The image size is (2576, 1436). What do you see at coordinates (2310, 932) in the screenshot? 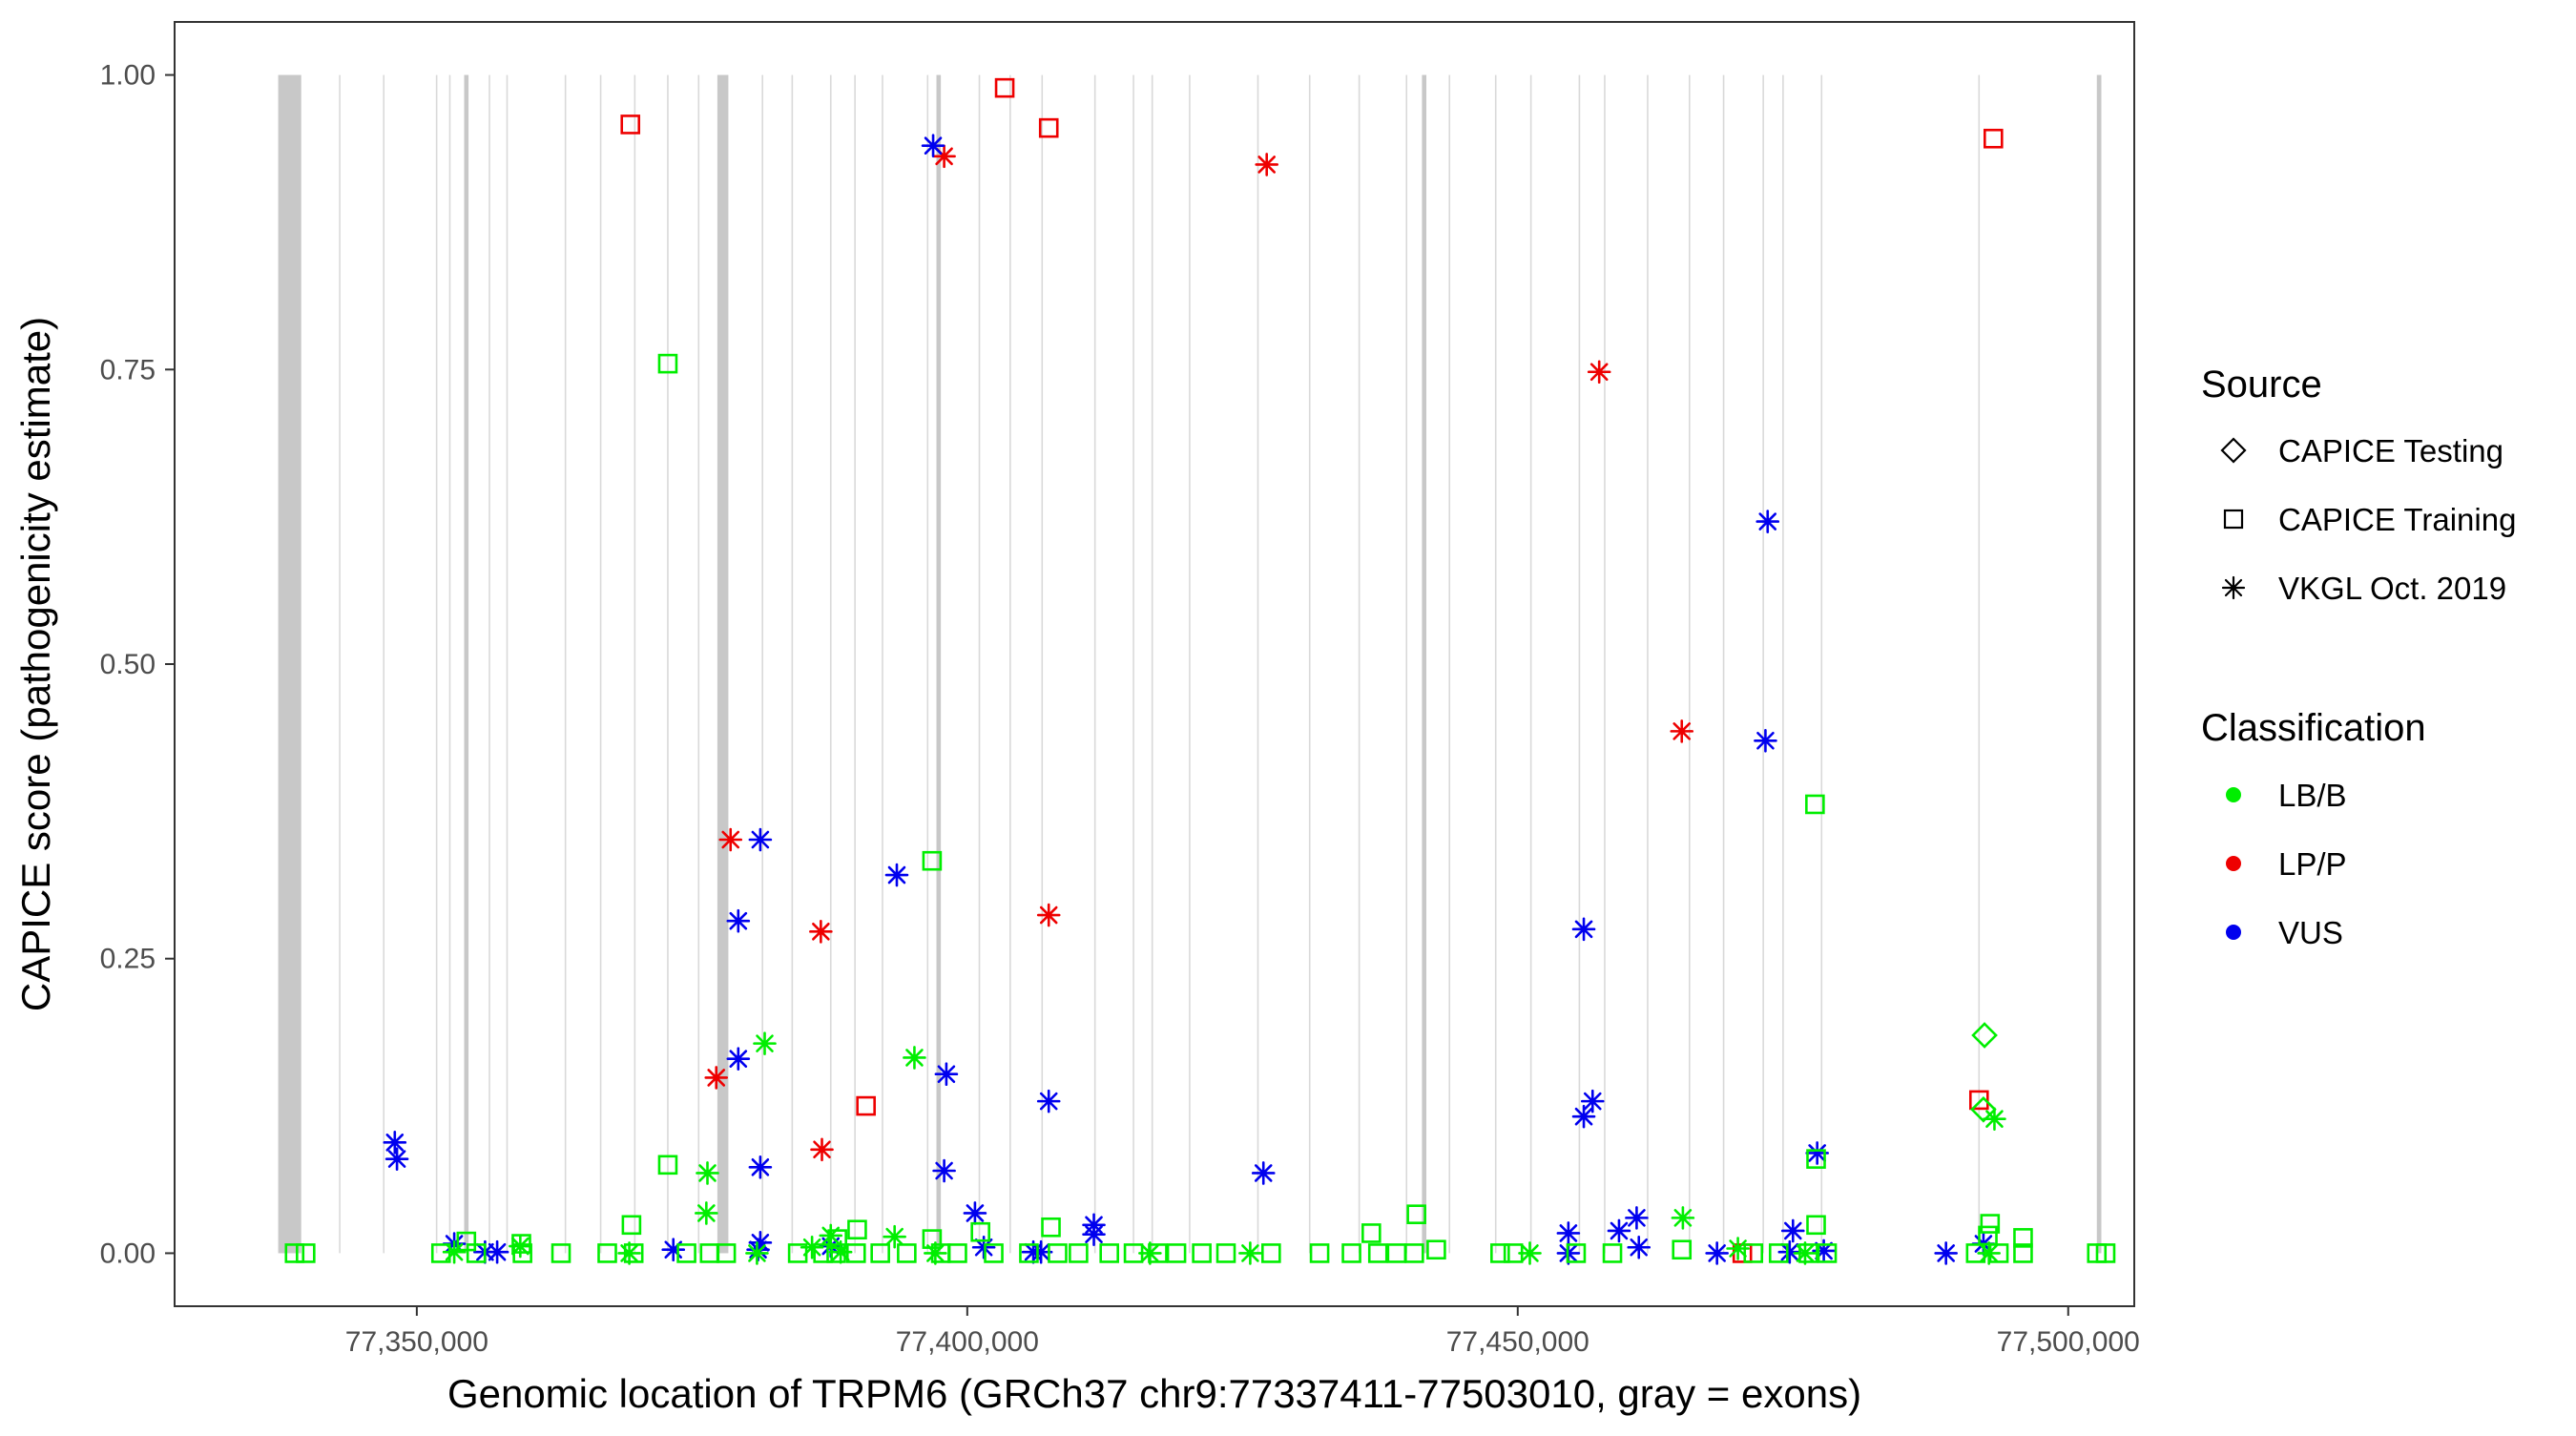
I see `legend-item-label: VUS` at bounding box center [2310, 932].